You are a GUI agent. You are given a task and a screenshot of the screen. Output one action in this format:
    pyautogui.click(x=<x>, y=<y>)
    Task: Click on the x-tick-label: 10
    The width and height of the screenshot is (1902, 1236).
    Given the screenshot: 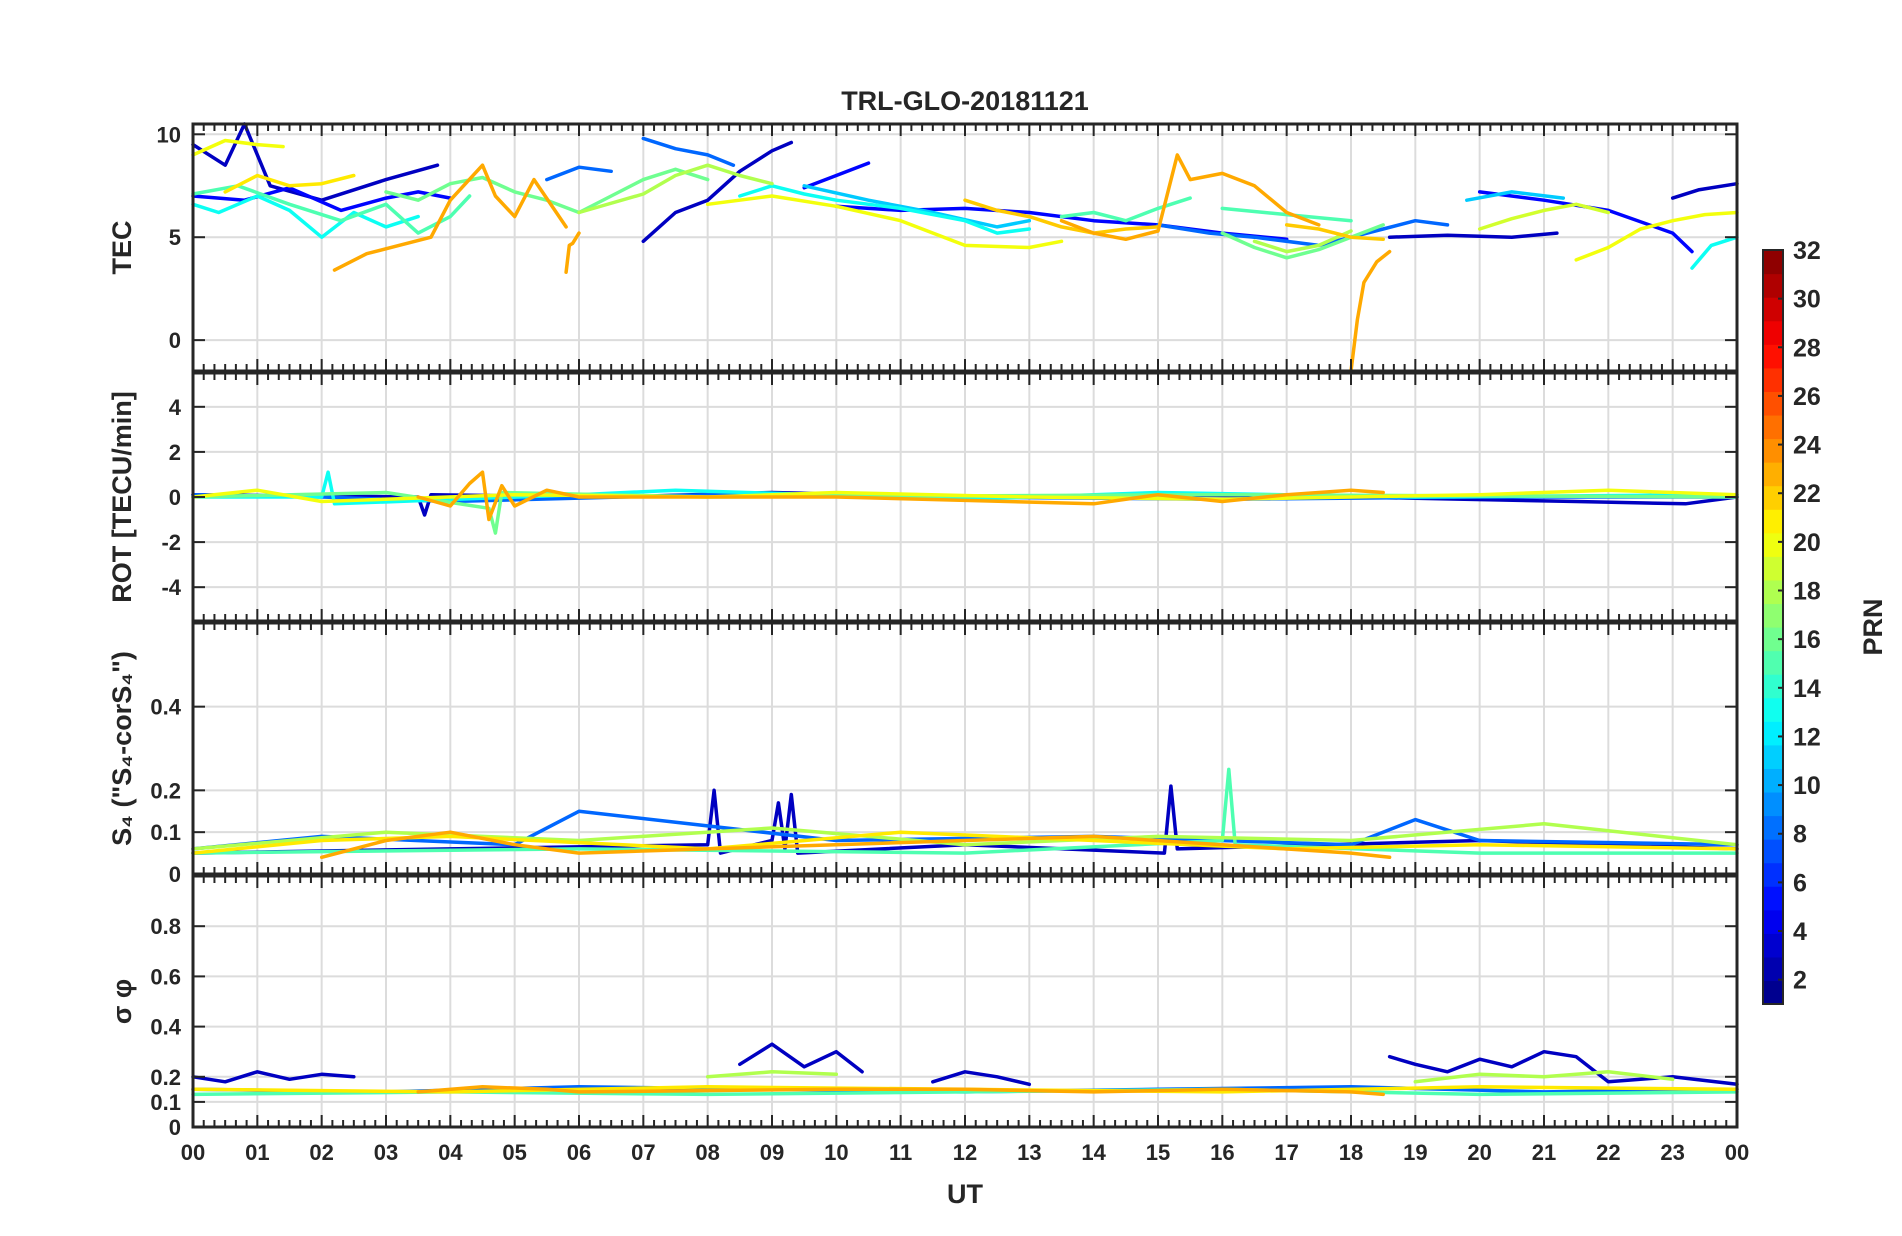 What is the action you would take?
    pyautogui.click(x=836, y=1152)
    